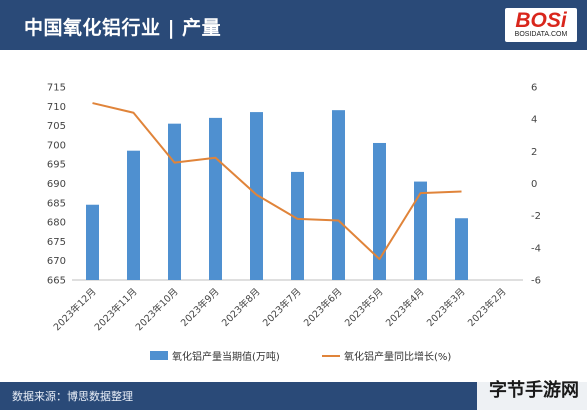 The image size is (587, 410). Describe the element at coordinates (56, 165) in the screenshot. I see `left-tick-label: 695` at that location.